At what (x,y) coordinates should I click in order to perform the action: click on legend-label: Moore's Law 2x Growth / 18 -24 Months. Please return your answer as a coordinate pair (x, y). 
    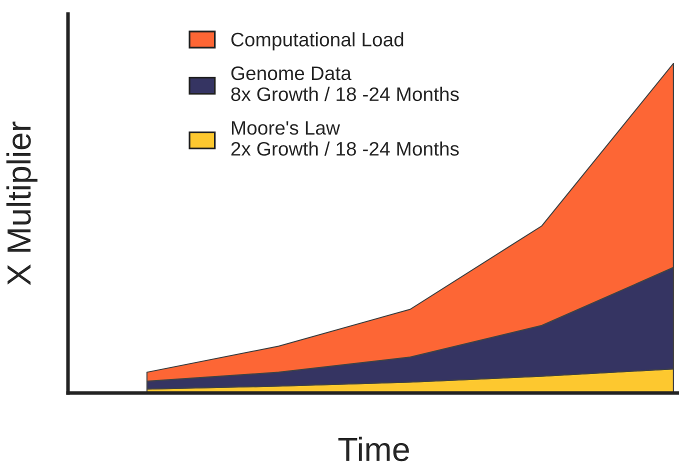
    Looking at the image, I should click on (345, 138).